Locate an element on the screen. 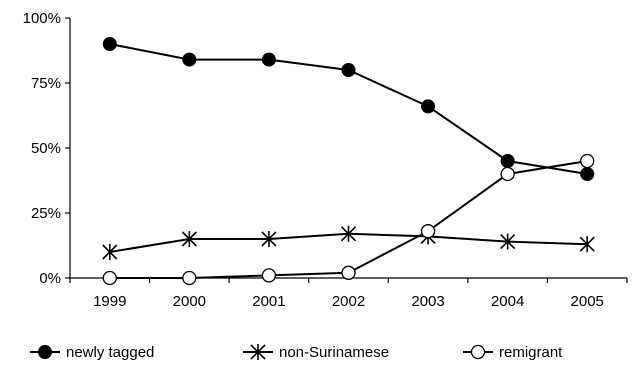 This screenshot has height=366, width=633. x-ticks: 1999 2000 2001 2002 2003 2004 2005 is located at coordinates (348, 294).